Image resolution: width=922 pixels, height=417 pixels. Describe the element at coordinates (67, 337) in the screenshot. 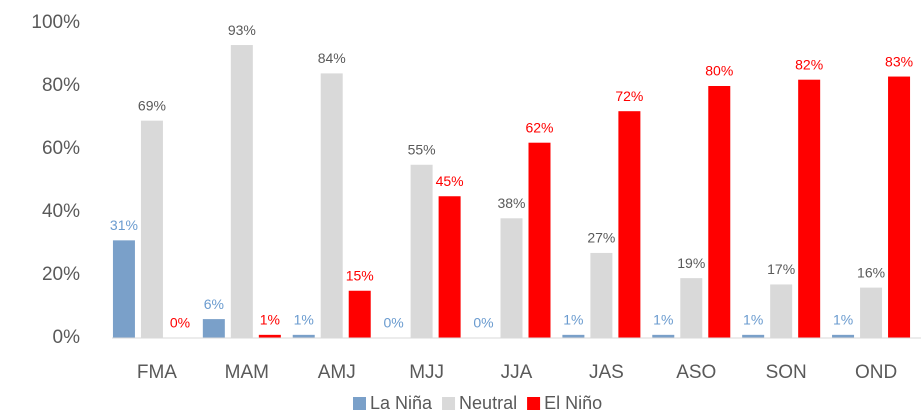

I see `y-tick-label: 0%` at that location.